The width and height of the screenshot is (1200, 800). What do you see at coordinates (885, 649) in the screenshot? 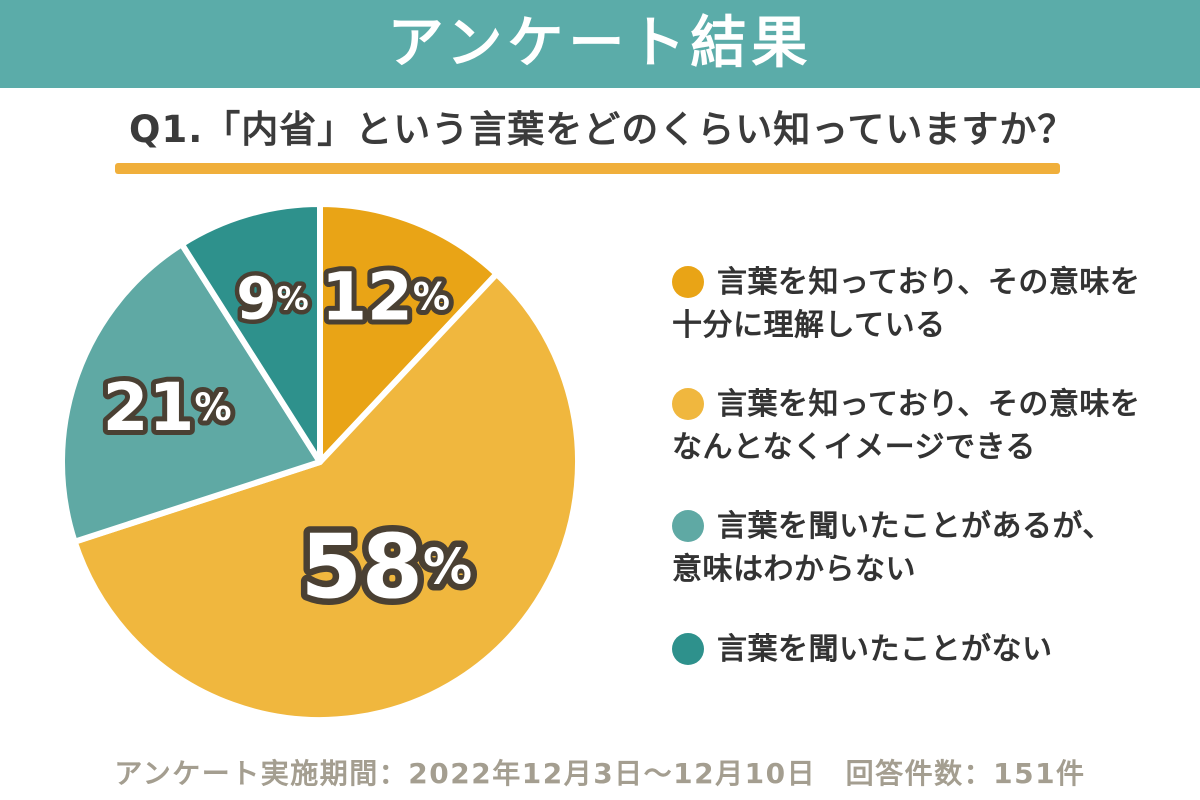
I see `legend-label: 言葉を聞いたことがない` at bounding box center [885, 649].